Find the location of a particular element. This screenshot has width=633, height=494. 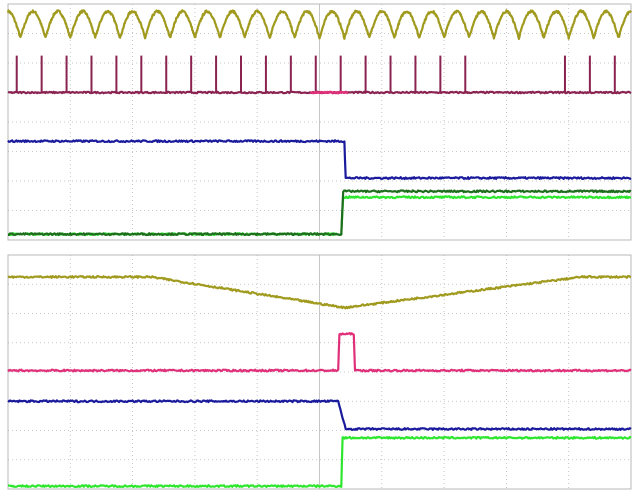

series-dark_green-trace is located at coordinates (319, 213).